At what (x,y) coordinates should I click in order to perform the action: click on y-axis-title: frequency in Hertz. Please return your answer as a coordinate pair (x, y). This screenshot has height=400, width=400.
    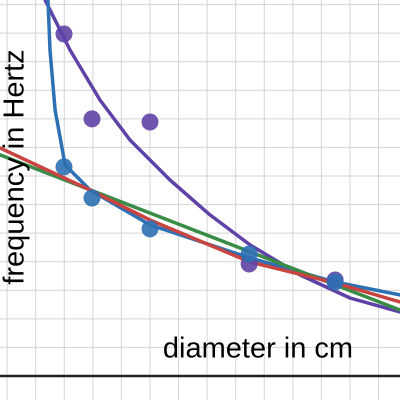
    Looking at the image, I should click on (15, 166).